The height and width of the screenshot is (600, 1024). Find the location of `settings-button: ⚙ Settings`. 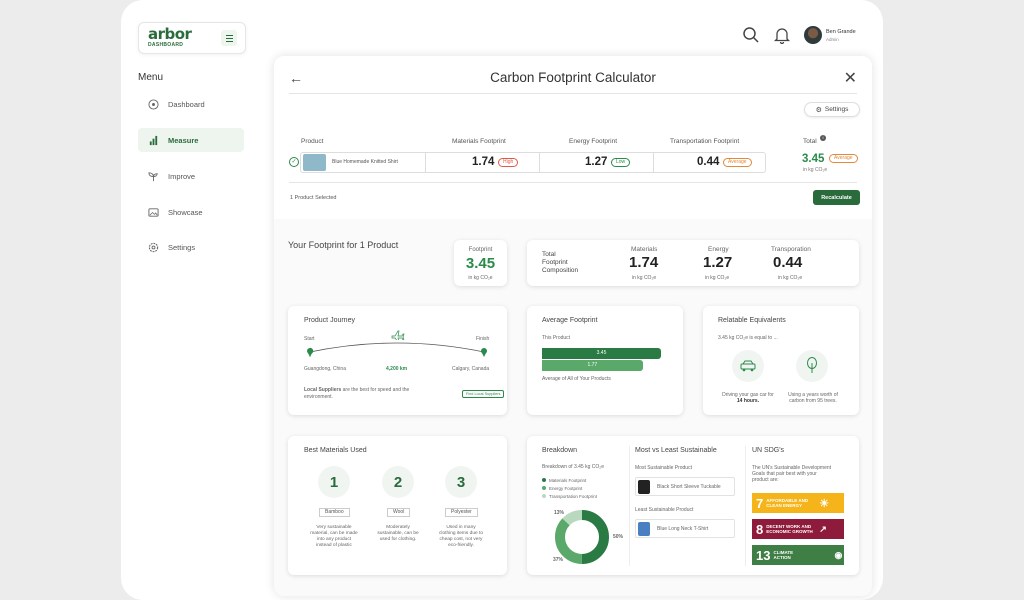

settings-button: ⚙ Settings is located at coordinates (832, 109).